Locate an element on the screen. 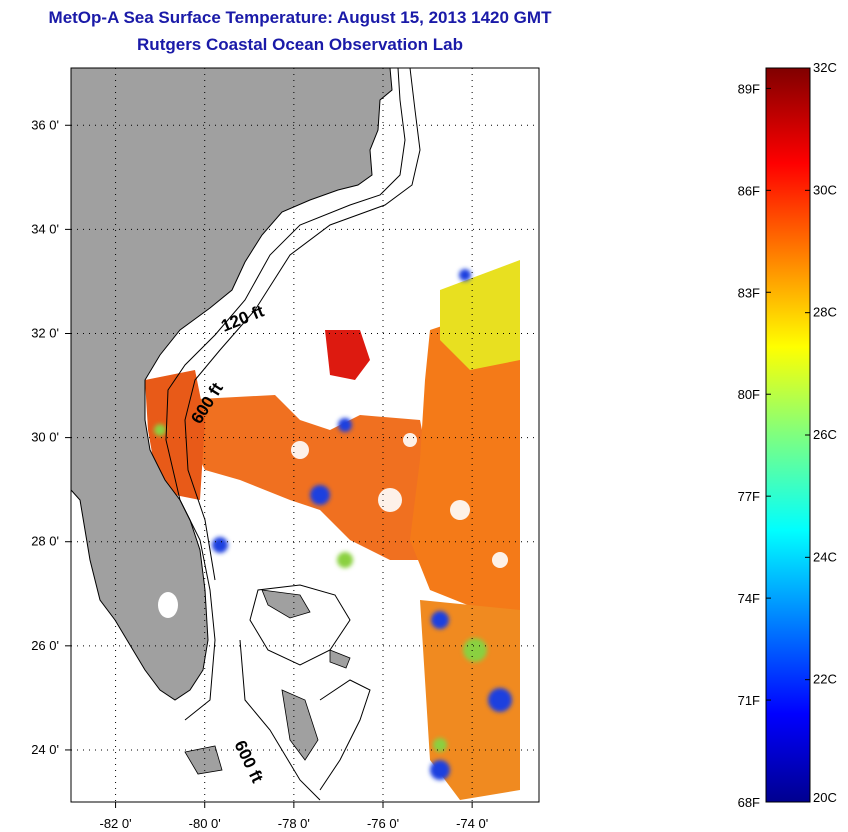  celsius-tick-label: 20C is located at coordinates (825, 797).